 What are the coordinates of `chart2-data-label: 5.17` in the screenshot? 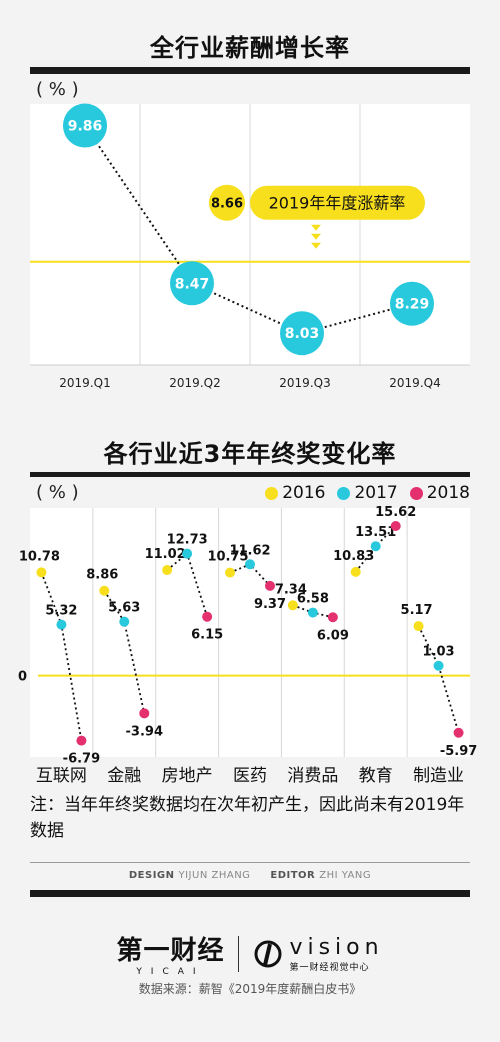 It's located at (417, 610).